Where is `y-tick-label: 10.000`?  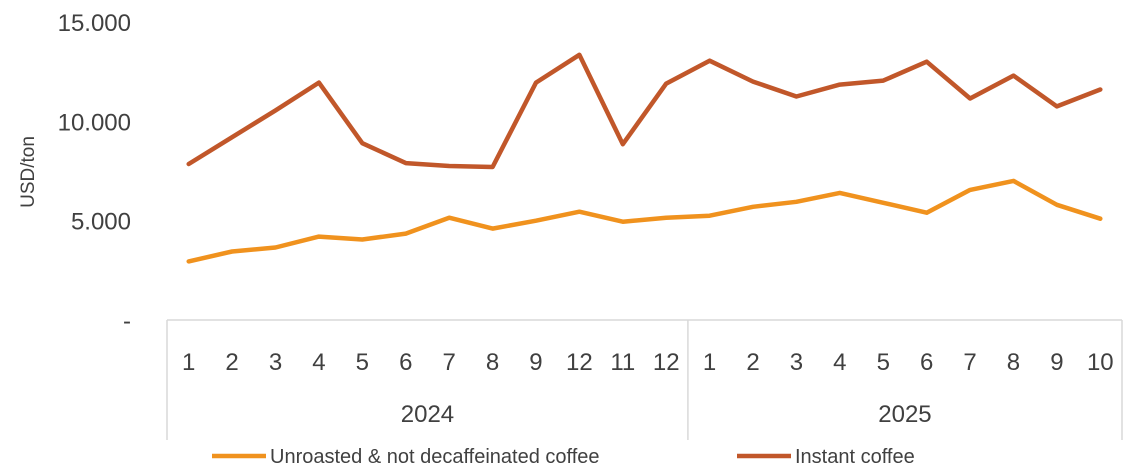 y-tick-label: 10.000 is located at coordinates (94, 122).